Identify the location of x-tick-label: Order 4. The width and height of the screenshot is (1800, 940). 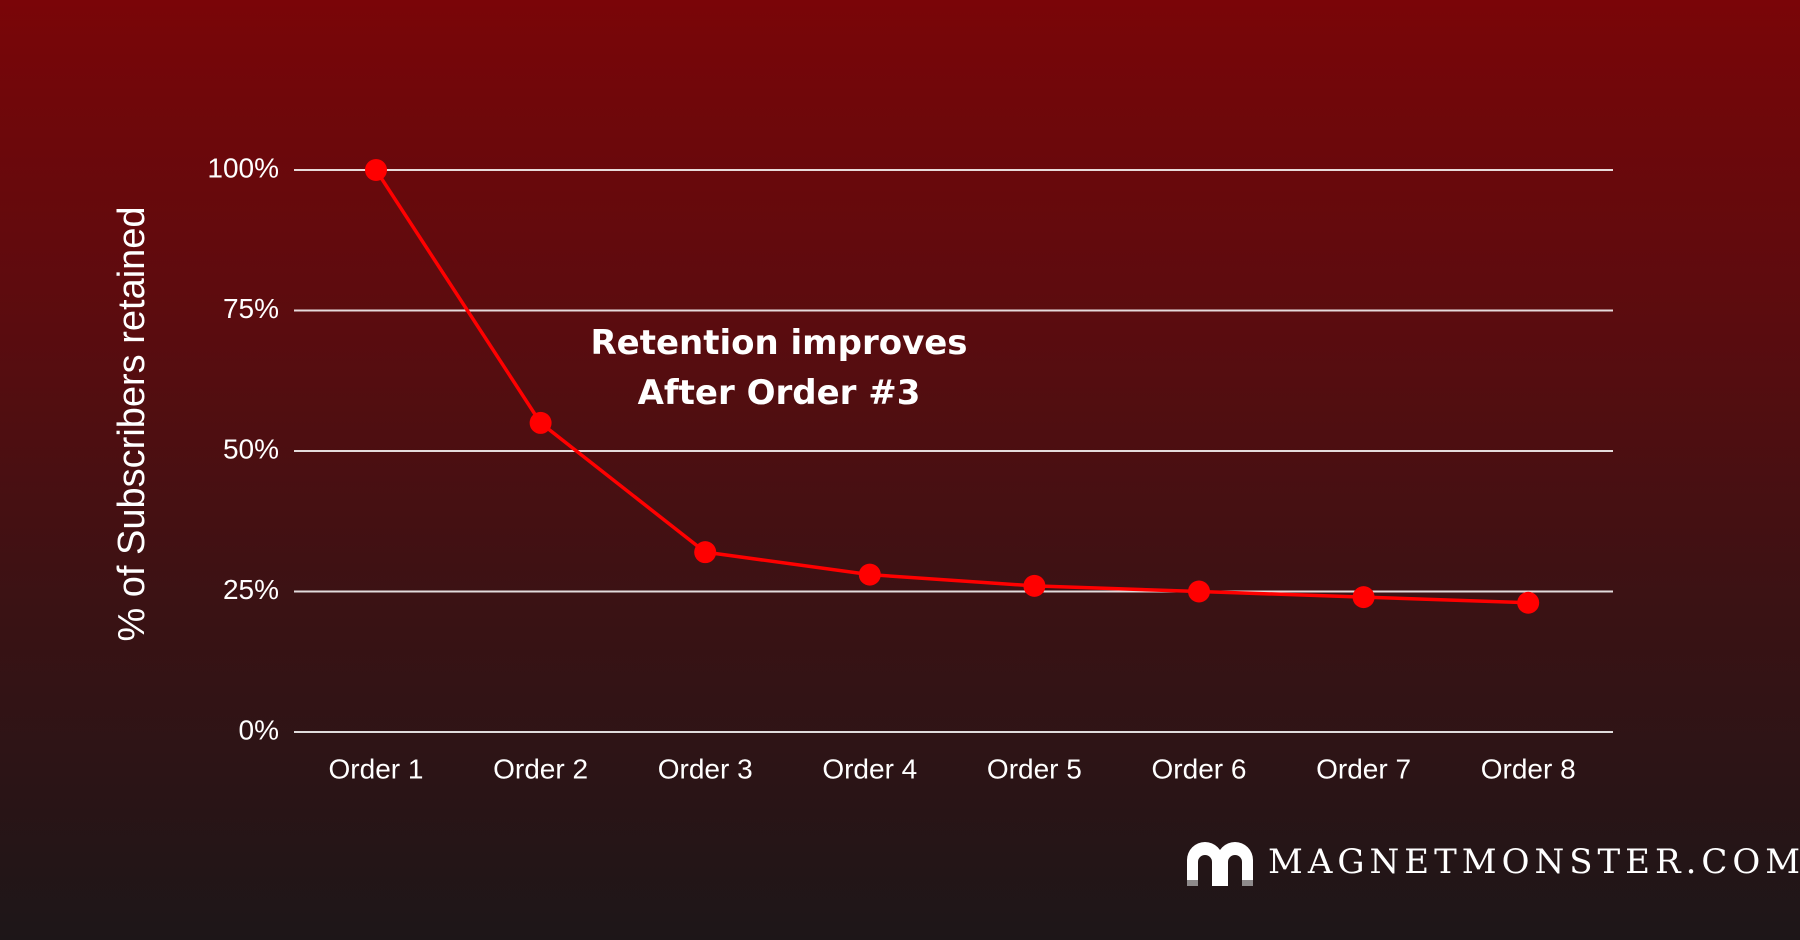
(869, 768).